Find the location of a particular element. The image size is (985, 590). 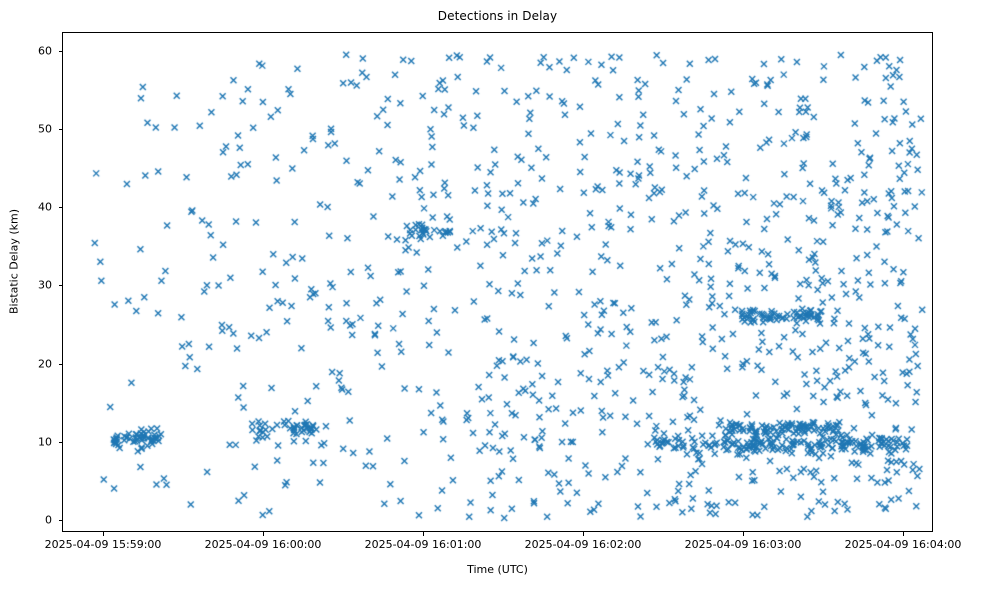

x-tick-label: 2025-04-09 16:01:00 is located at coordinates (423, 544).